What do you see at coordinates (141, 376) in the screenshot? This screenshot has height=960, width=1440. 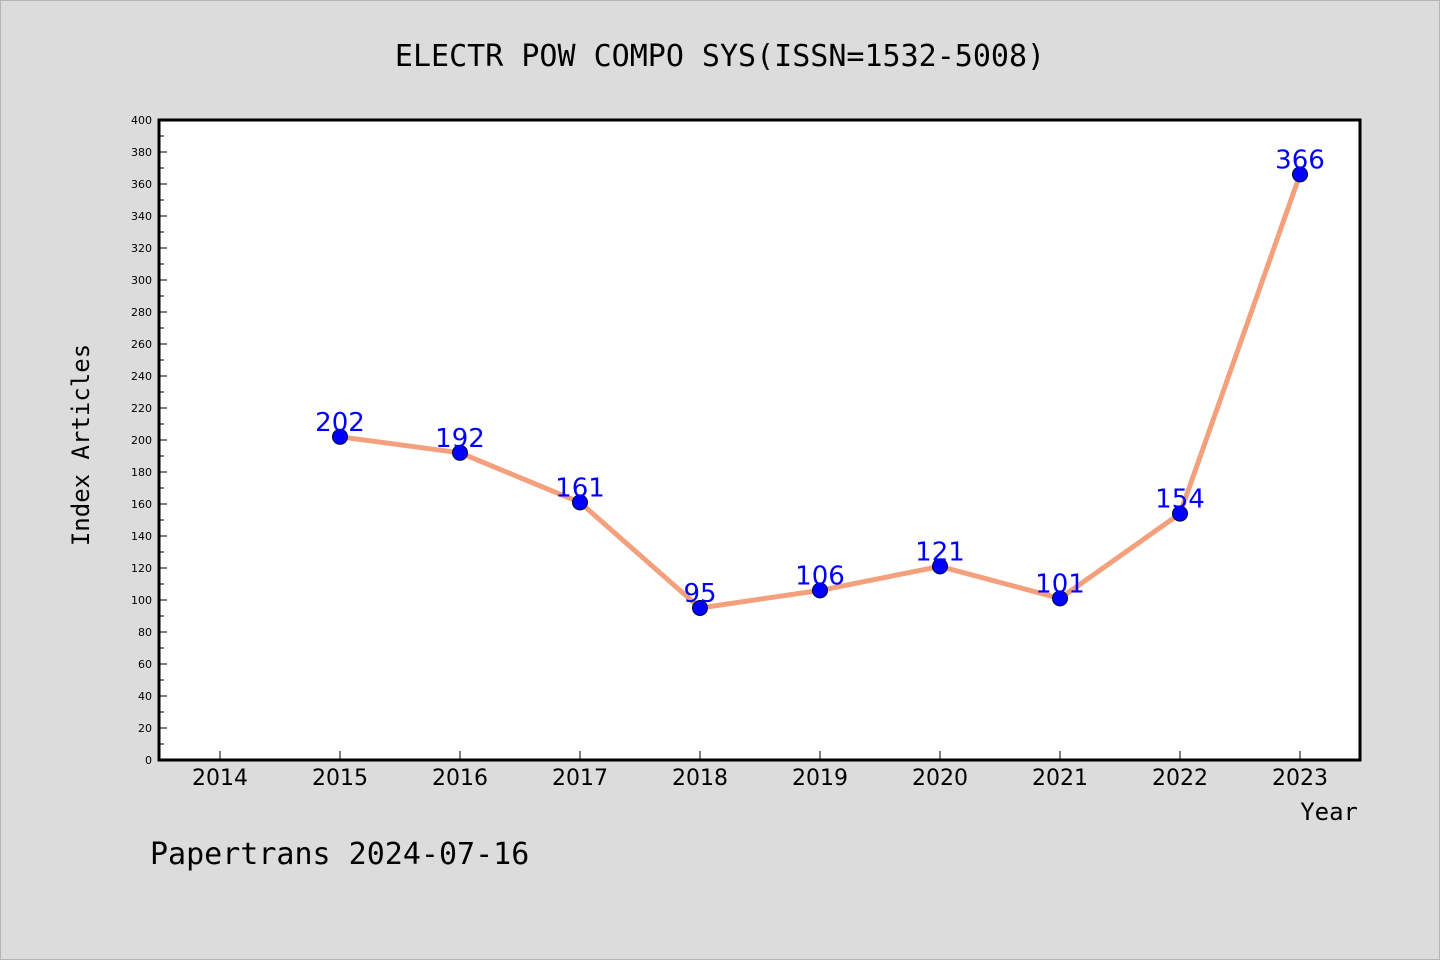 I see `y-tick-label: 240` at bounding box center [141, 376].